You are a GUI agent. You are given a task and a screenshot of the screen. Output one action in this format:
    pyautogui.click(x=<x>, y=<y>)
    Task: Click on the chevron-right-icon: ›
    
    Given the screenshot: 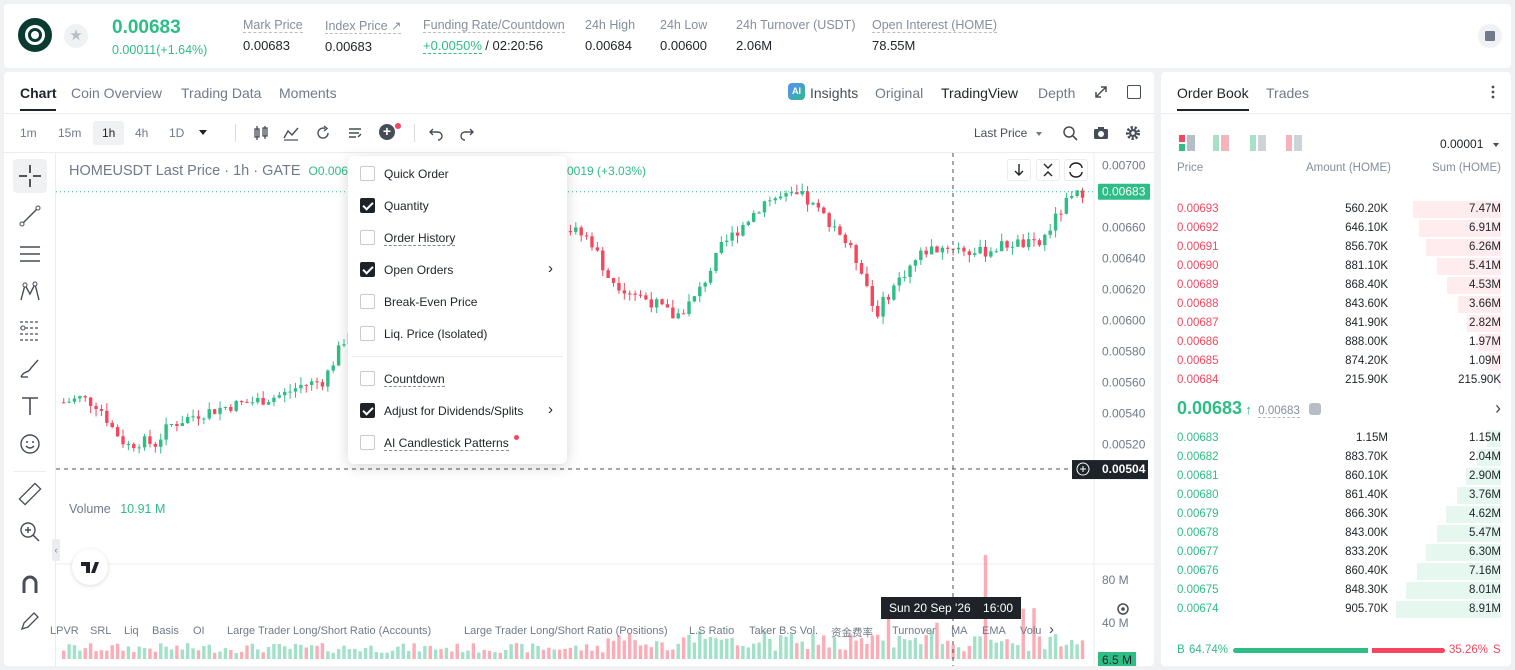 What is the action you would take?
    pyautogui.click(x=1051, y=629)
    